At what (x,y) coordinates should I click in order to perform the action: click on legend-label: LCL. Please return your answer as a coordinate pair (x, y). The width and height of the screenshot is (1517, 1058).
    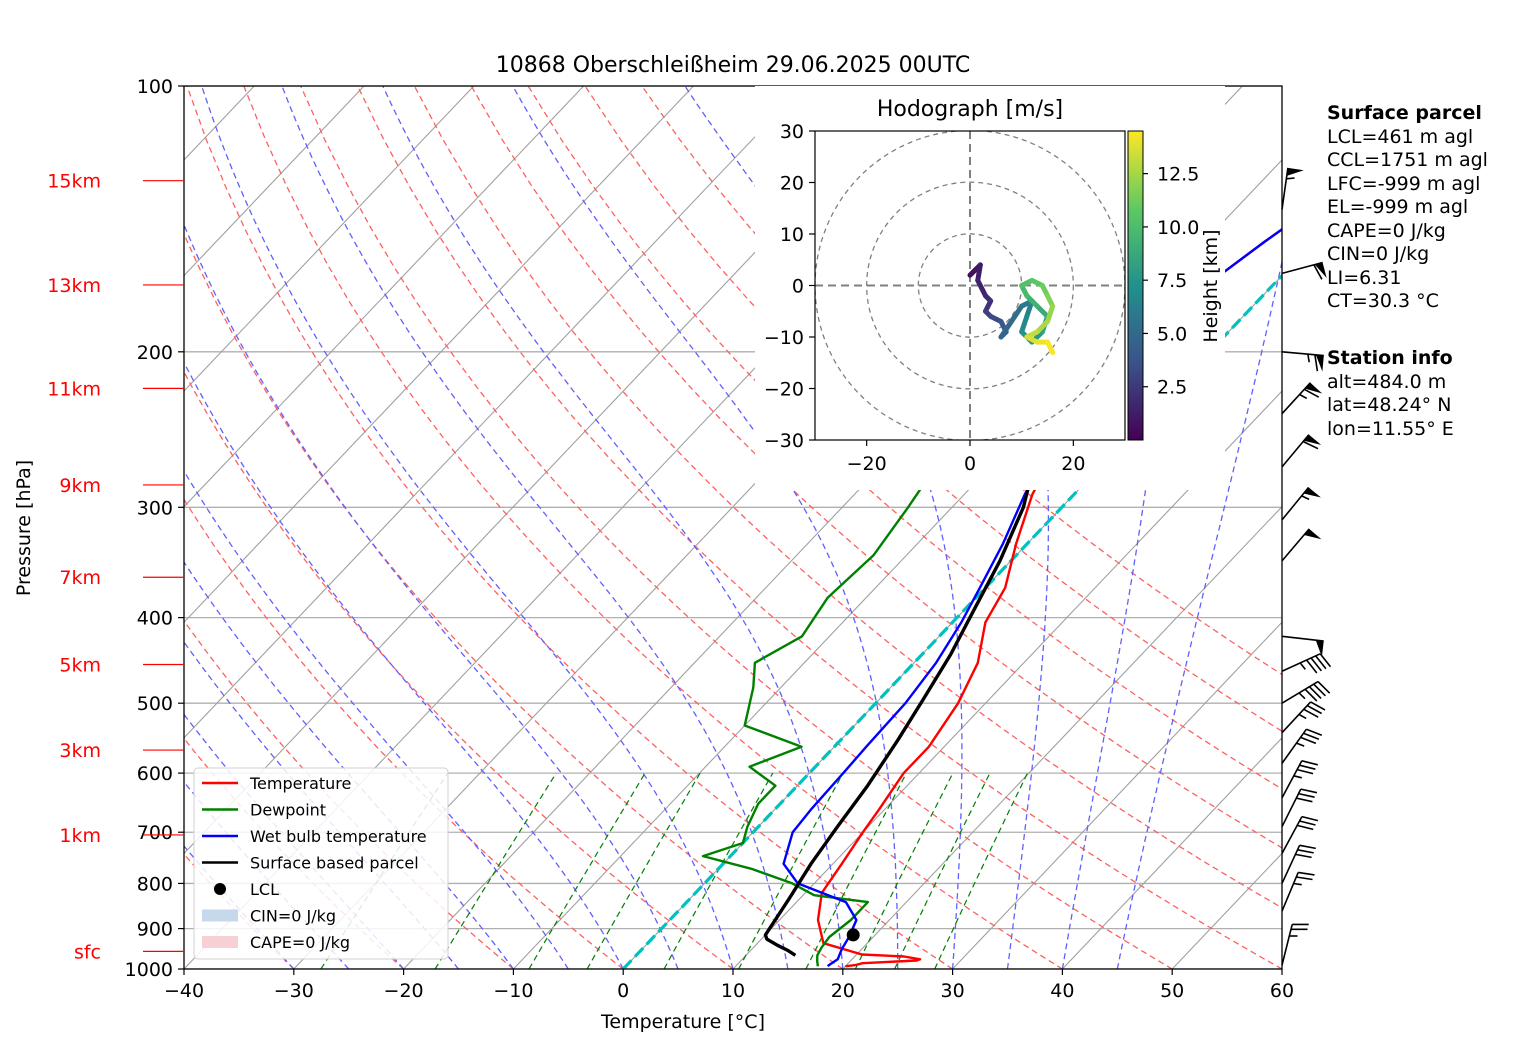
    Looking at the image, I should click on (264, 889).